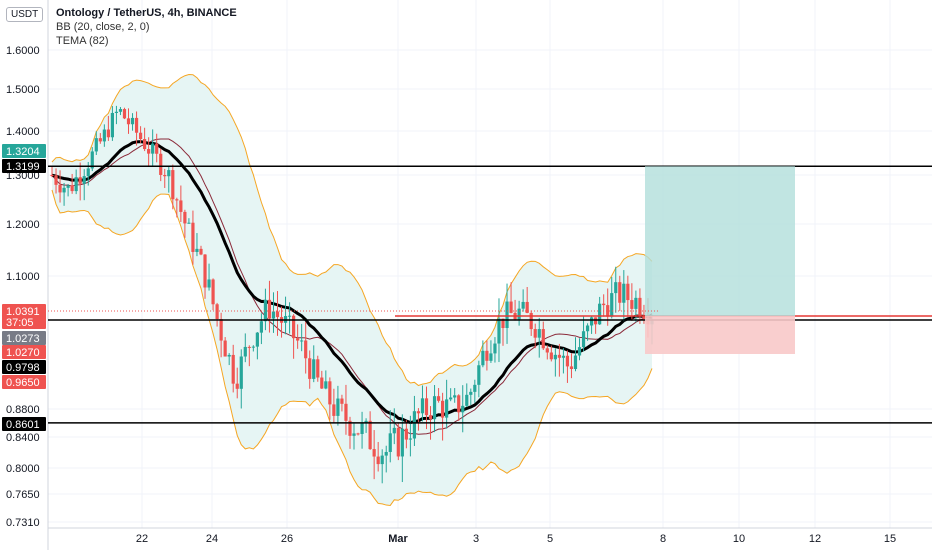 The height and width of the screenshot is (550, 932). I want to click on currency-button: USDT, so click(25, 14).